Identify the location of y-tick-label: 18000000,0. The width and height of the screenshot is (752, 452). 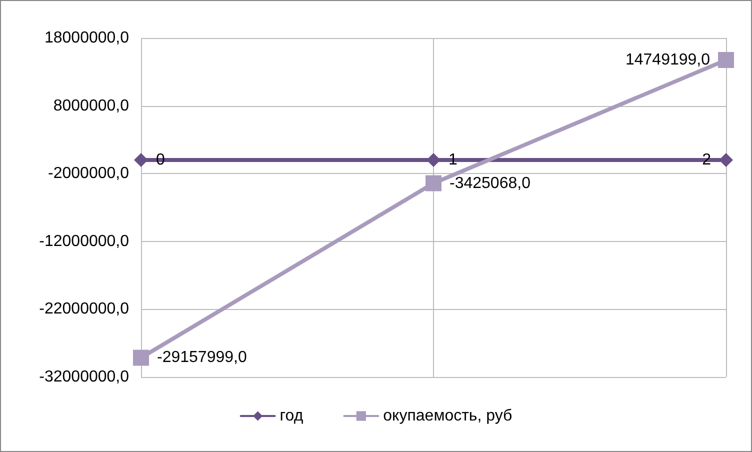
(87, 38).